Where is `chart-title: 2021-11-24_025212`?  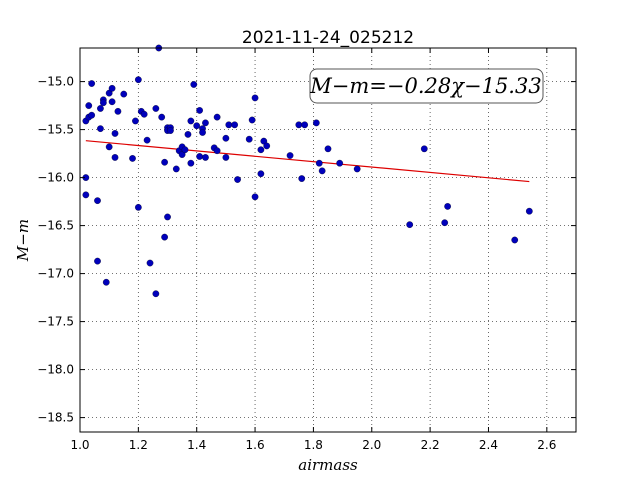
chart-title: 2021-11-24_025212 is located at coordinates (328, 38).